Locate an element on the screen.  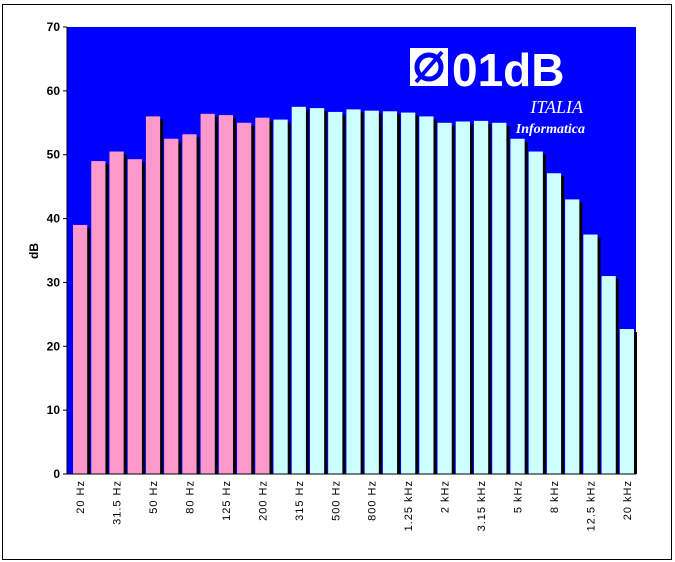
logo-brand: 01dB is located at coordinates (508, 70).